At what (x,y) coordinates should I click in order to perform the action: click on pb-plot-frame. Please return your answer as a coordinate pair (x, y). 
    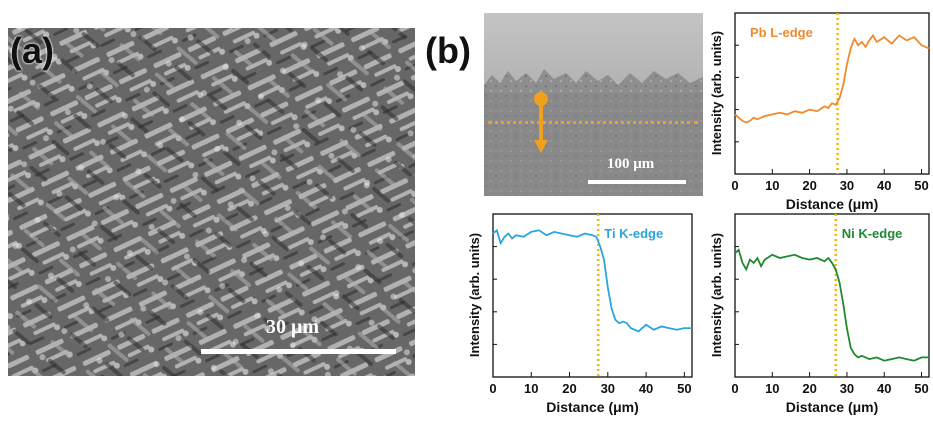
    Looking at the image, I should click on (832, 93).